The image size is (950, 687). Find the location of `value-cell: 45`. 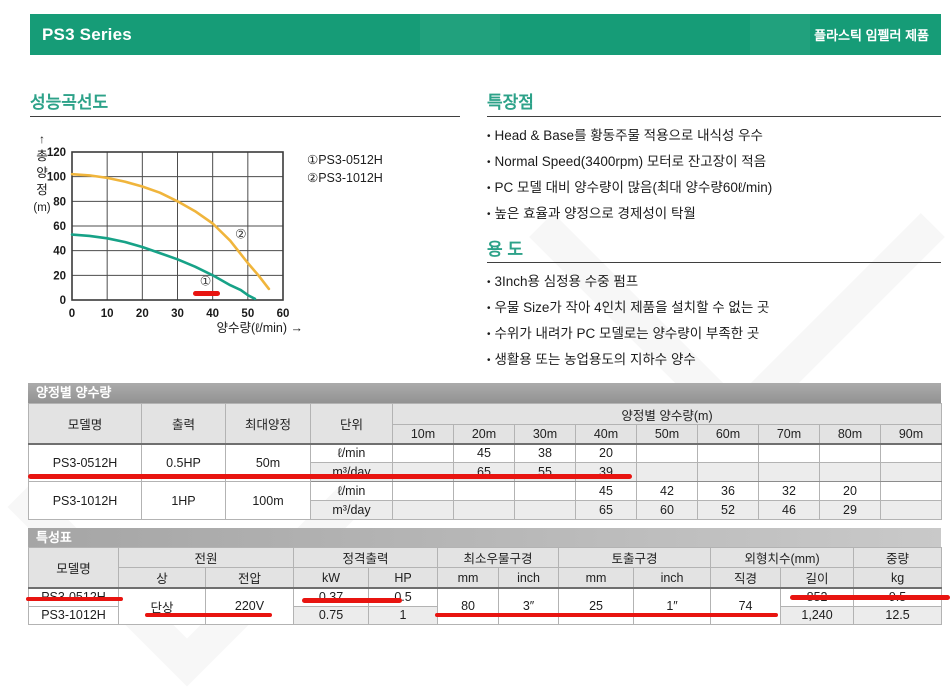

value-cell: 45 is located at coordinates (606, 491).